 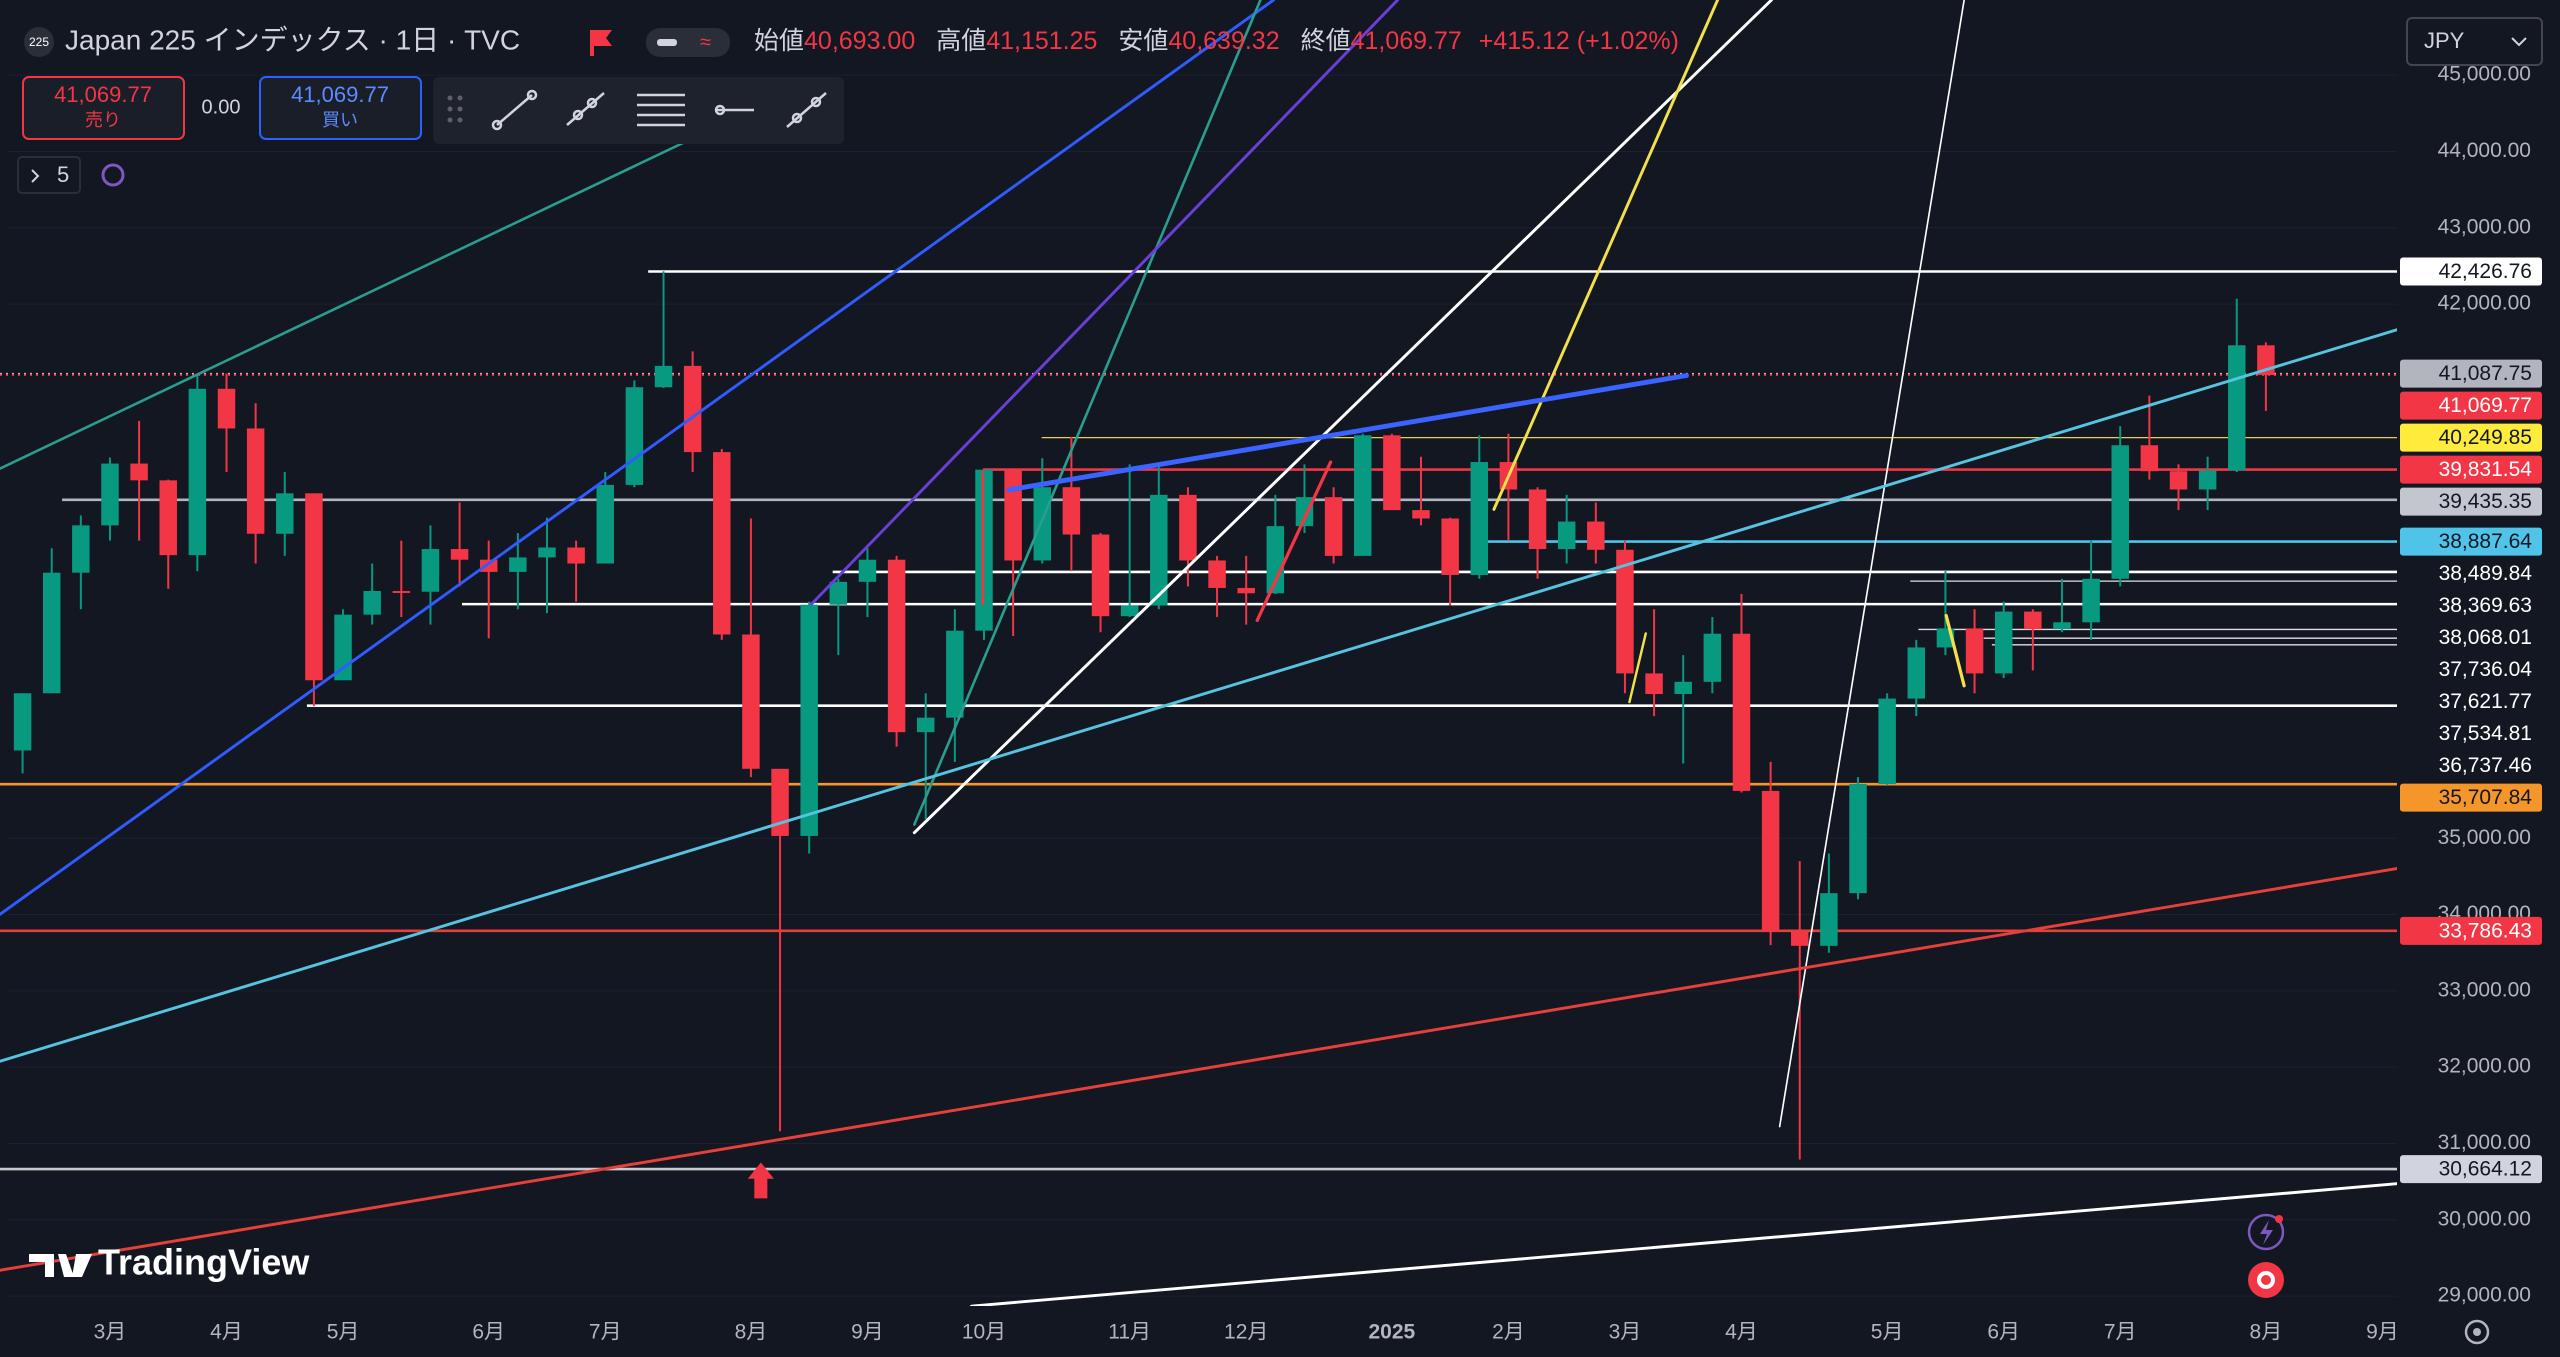 I want to click on price-label: 35,707.84, so click(x=2486, y=797).